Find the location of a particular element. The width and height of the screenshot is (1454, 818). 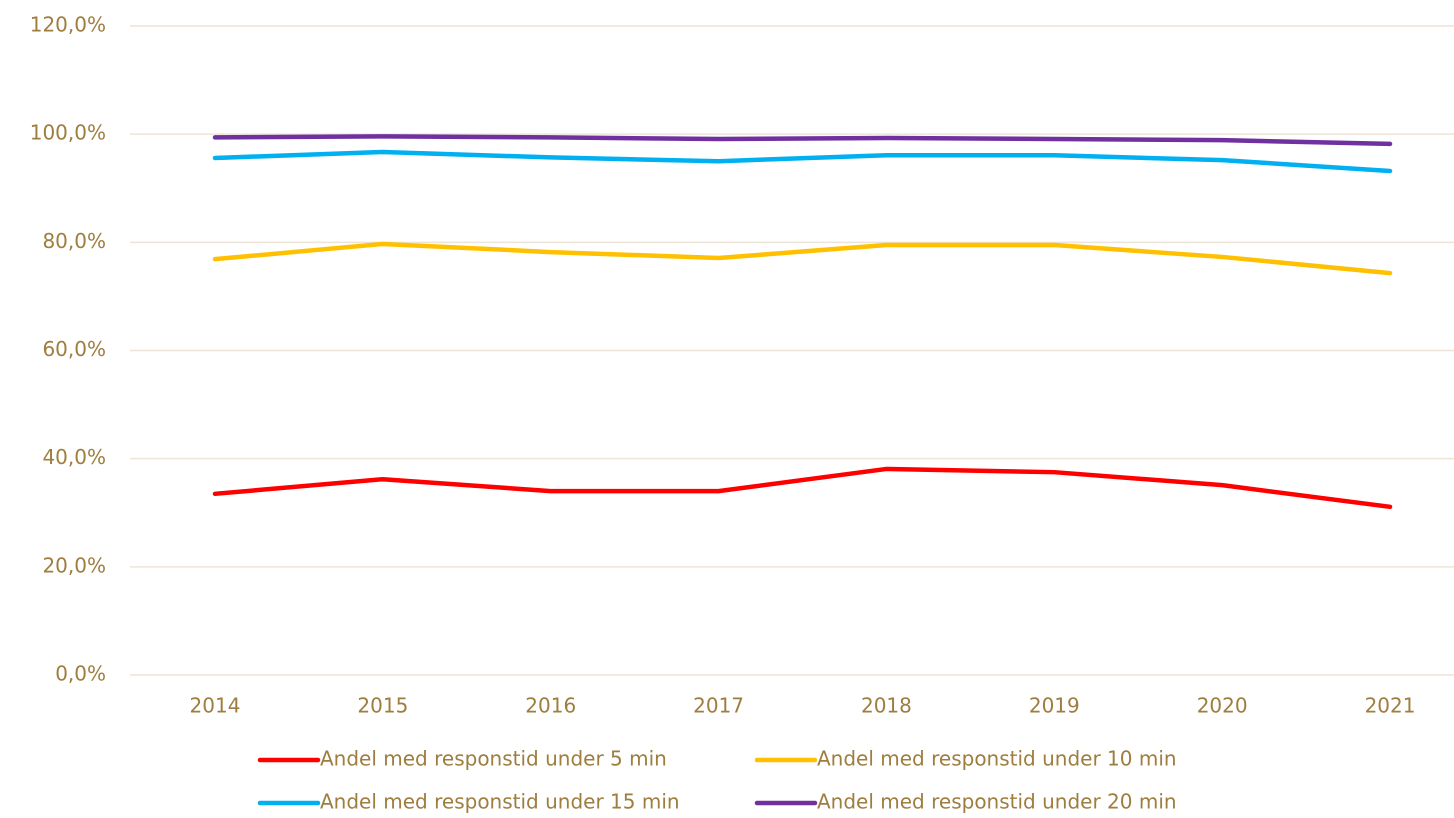

x-tick-label: 2016 is located at coordinates (550, 706).